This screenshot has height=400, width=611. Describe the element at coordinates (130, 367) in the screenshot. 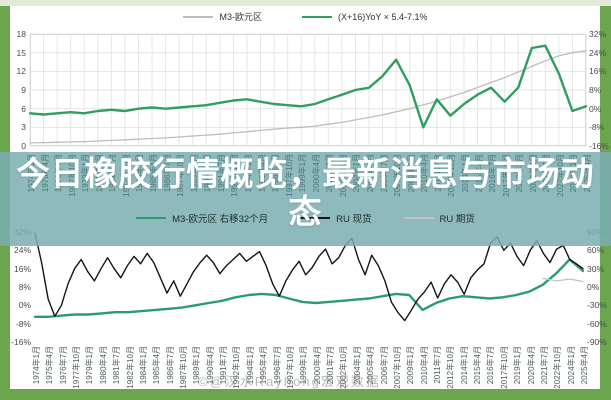

I see `x-axis-label: 1982年10月` at that location.